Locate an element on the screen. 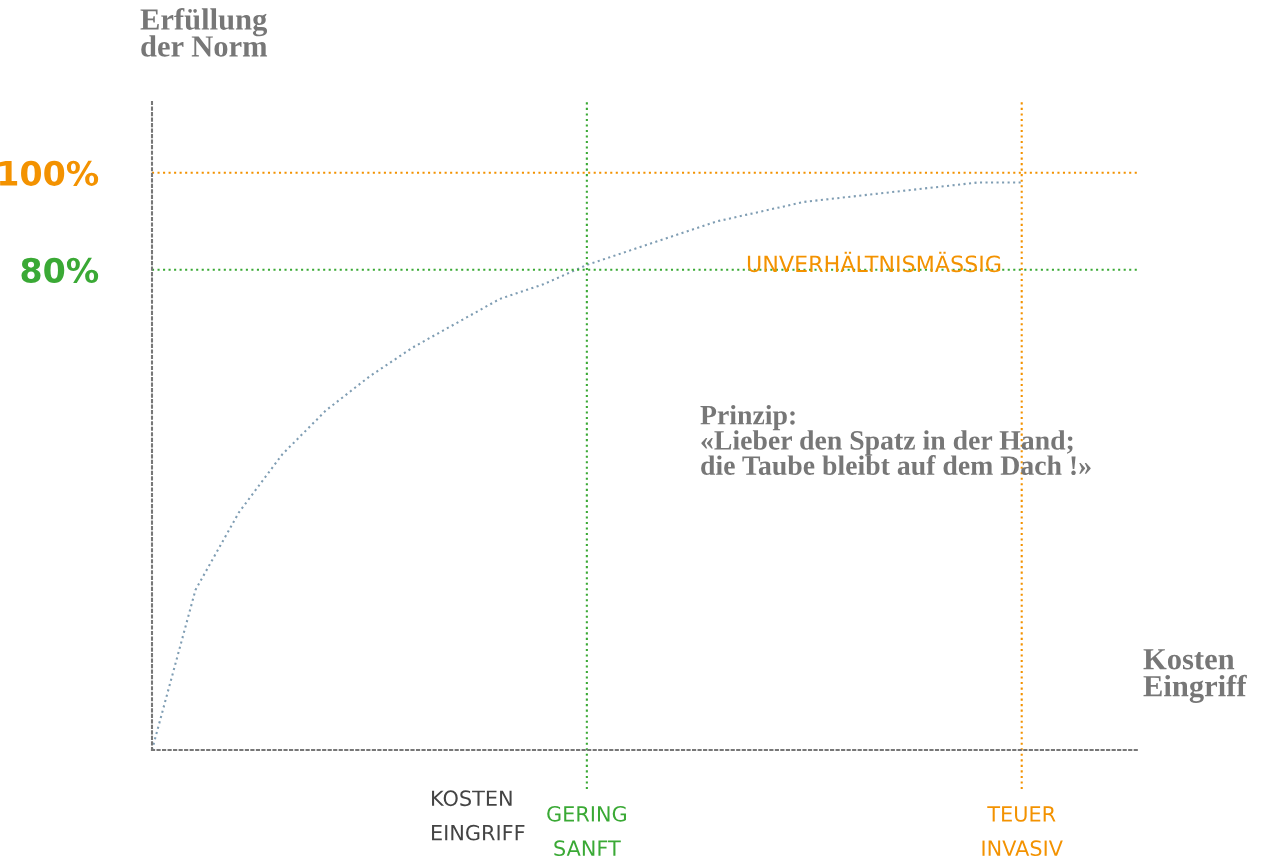 This screenshot has width=1262, height=861. y-tick-label: 80% is located at coordinates (60, 270).